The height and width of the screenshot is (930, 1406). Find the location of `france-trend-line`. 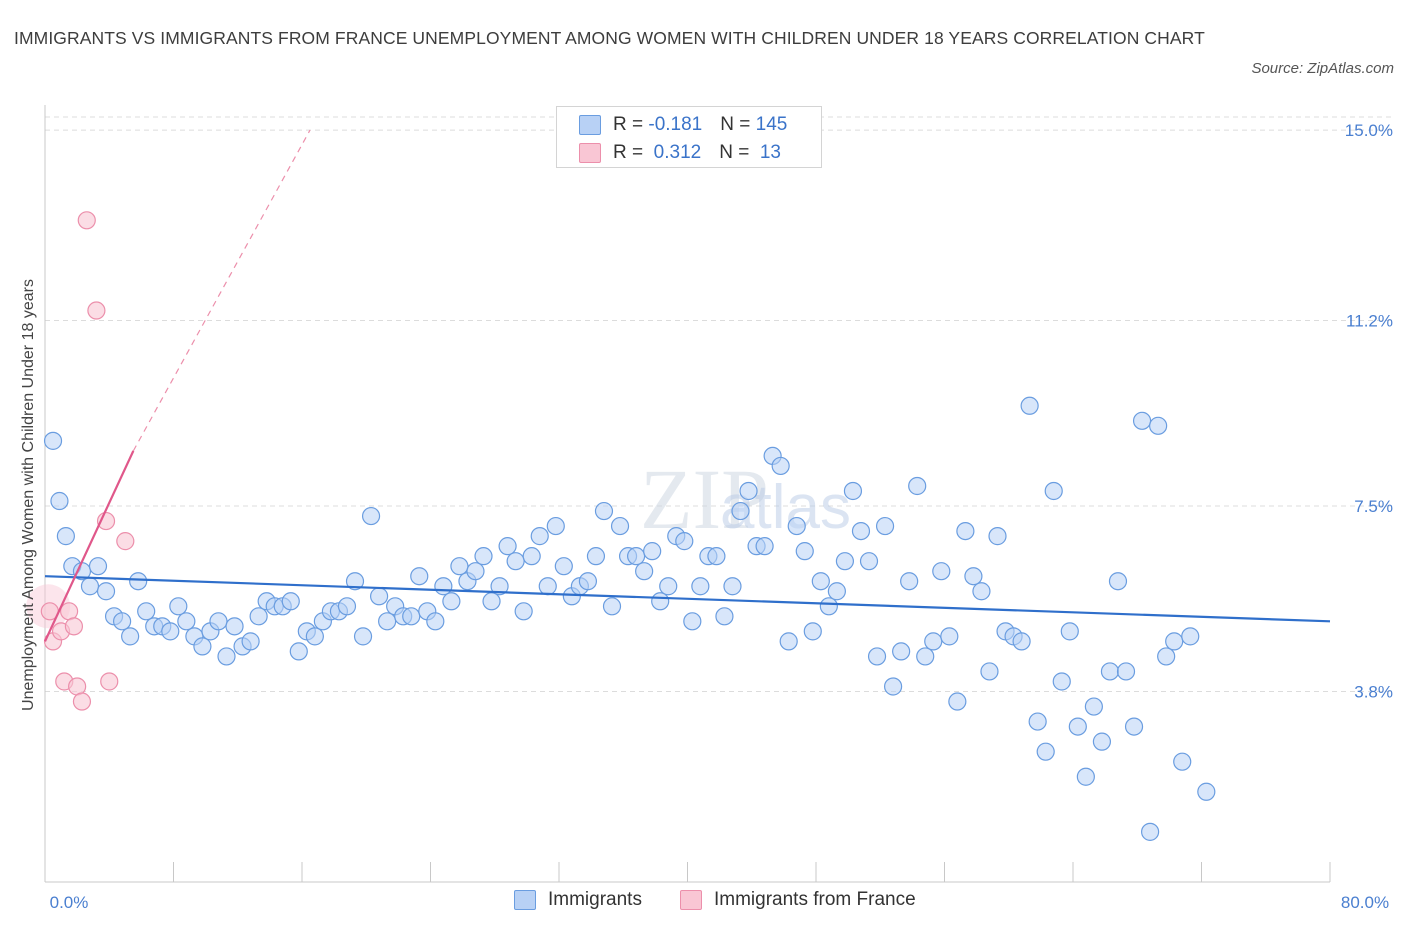

france-trend-line is located at coordinates (89, 546).